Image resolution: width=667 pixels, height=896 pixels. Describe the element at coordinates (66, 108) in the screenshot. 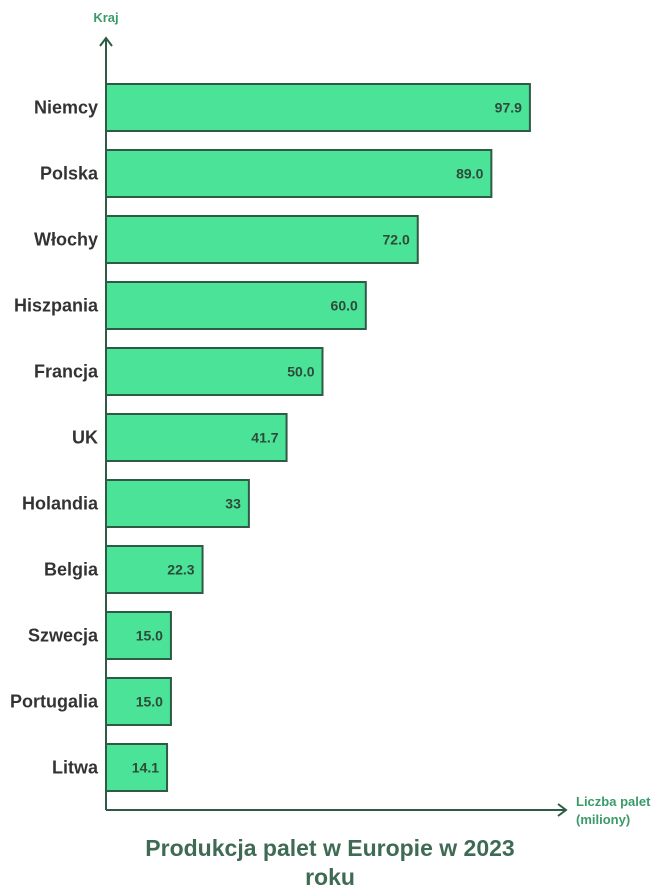

I see `category-label: Niemcy` at that location.